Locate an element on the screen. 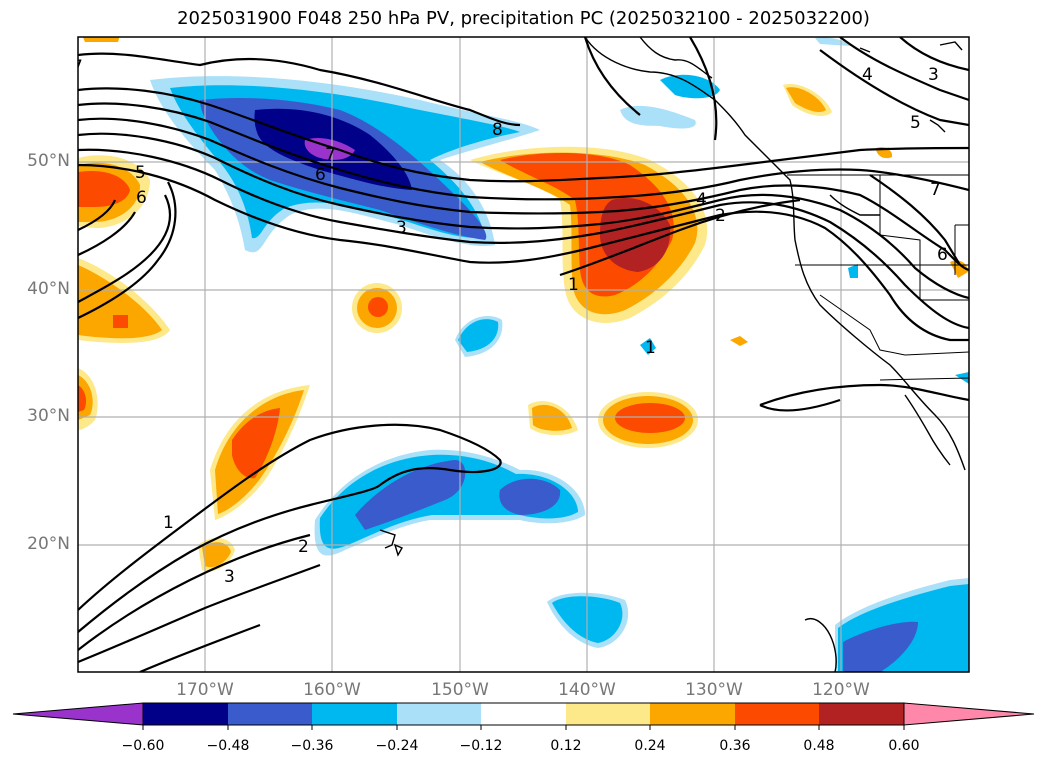  contour-label-7-ne: 7 is located at coordinates (935, 190).